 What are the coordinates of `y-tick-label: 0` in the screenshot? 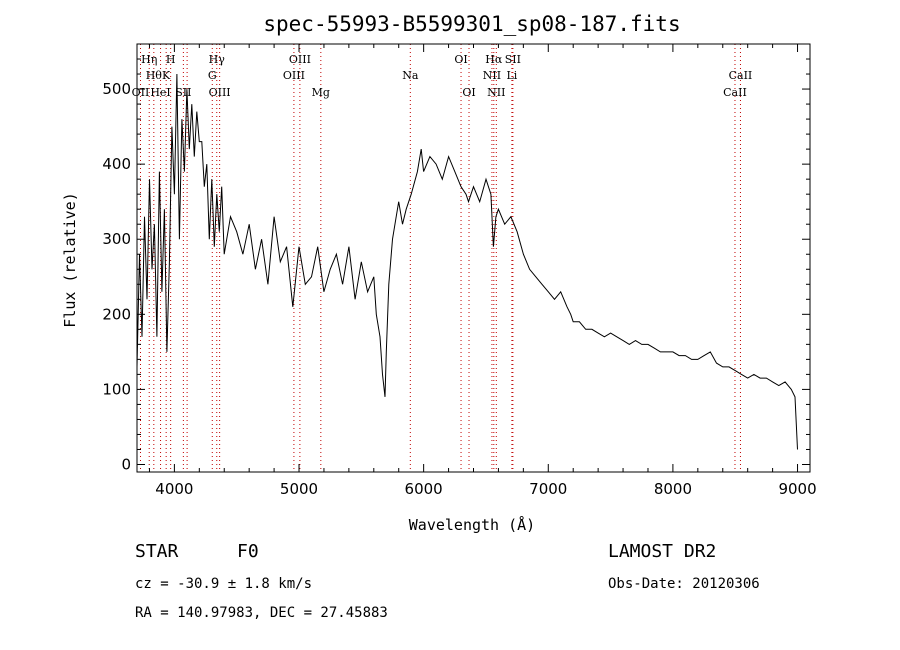 It's located at (126, 464).